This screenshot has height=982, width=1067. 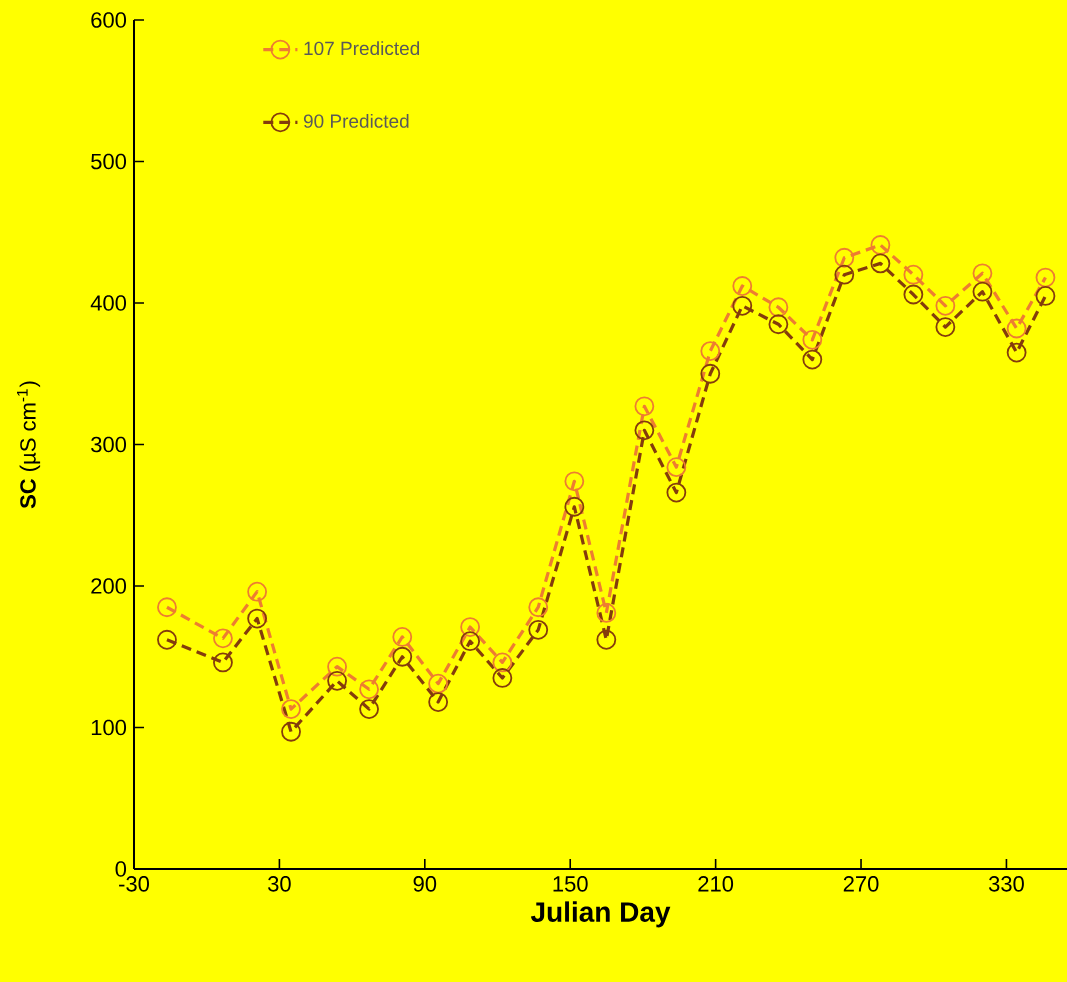 I want to click on legend-label: 90 Predicted, so click(x=356, y=120).